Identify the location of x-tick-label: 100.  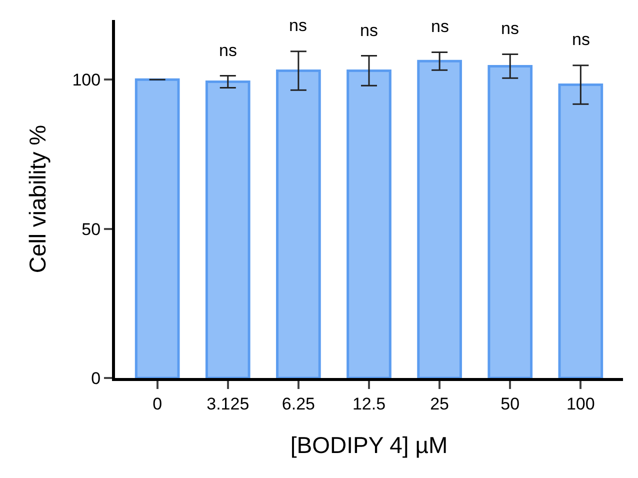
(580, 404).